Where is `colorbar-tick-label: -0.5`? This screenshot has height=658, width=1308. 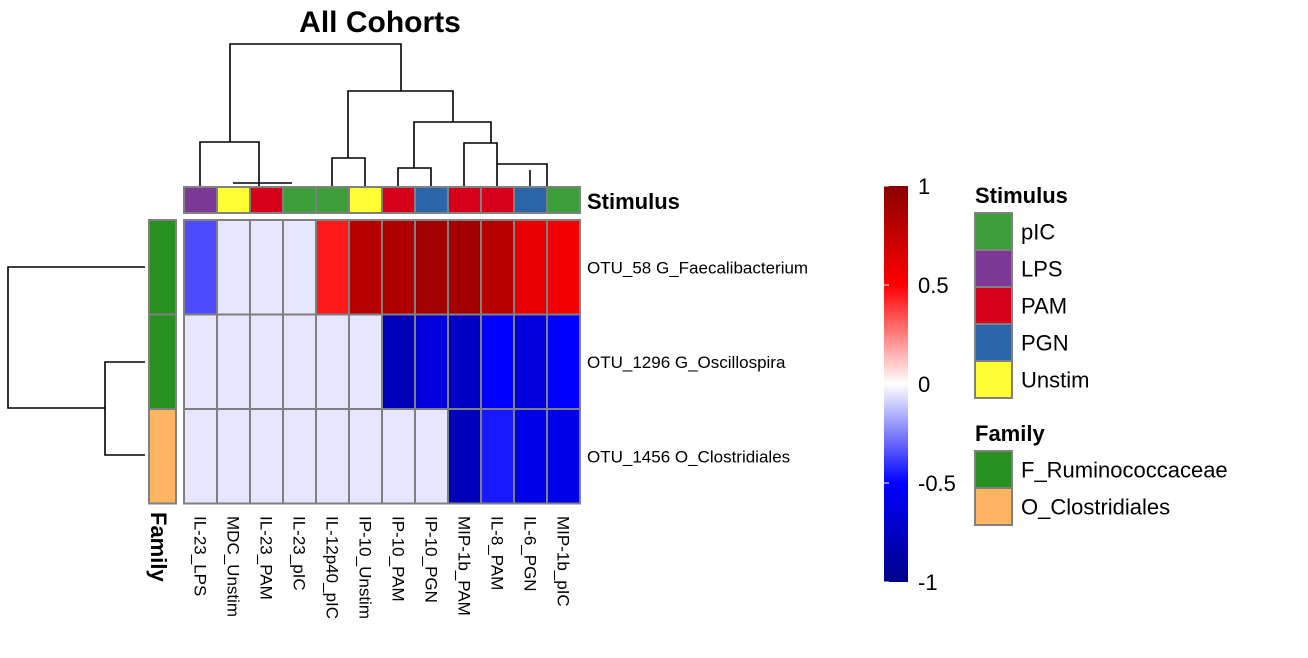 colorbar-tick-label: -0.5 is located at coordinates (937, 483).